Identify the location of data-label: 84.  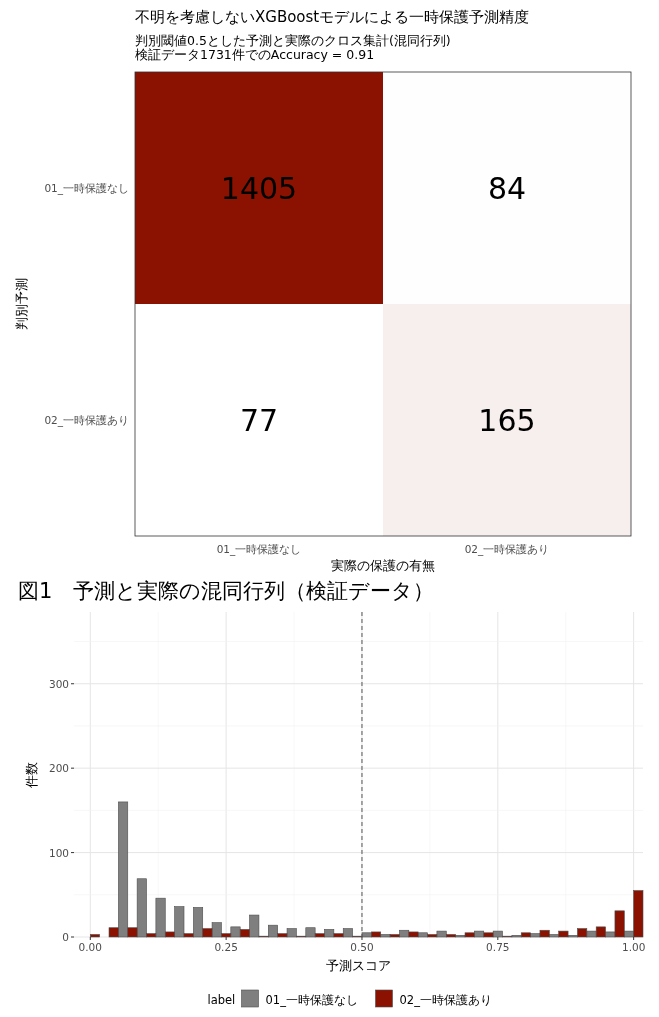
(507, 188).